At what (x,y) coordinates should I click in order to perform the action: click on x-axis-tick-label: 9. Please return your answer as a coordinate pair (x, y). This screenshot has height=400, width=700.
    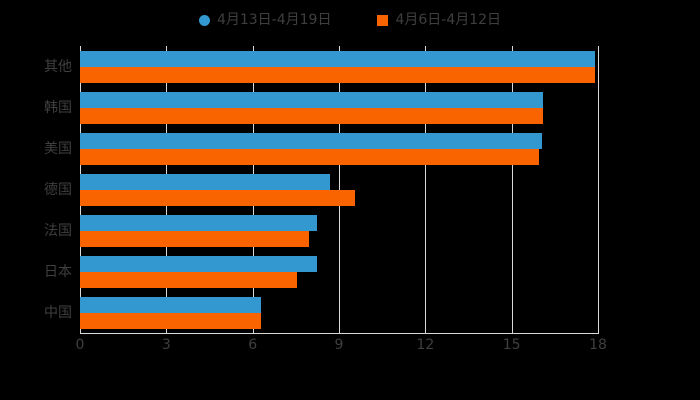
    Looking at the image, I should click on (339, 345).